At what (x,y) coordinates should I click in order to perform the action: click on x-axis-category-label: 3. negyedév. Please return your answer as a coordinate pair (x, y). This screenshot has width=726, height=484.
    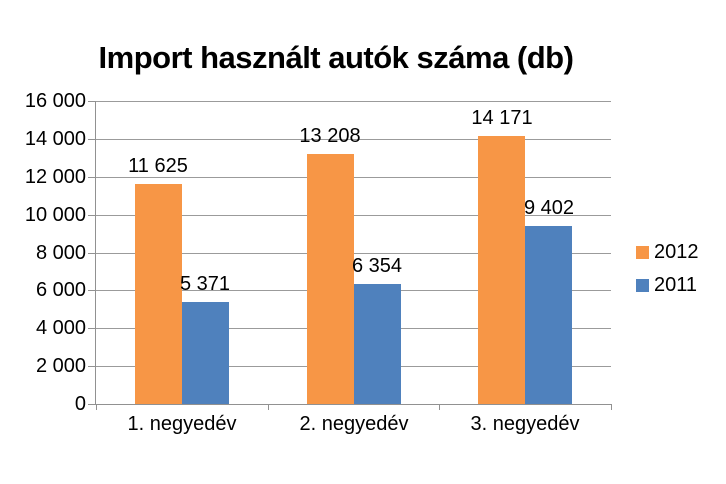
    Looking at the image, I should click on (525, 424).